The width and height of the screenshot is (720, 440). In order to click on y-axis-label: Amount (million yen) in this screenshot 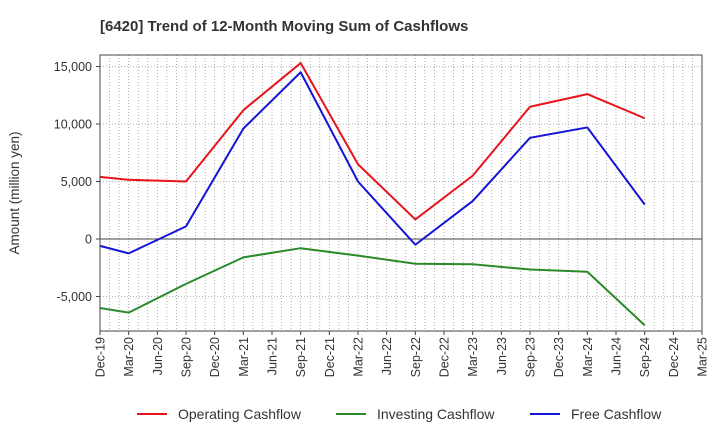, I will do `click(14, 192)`.